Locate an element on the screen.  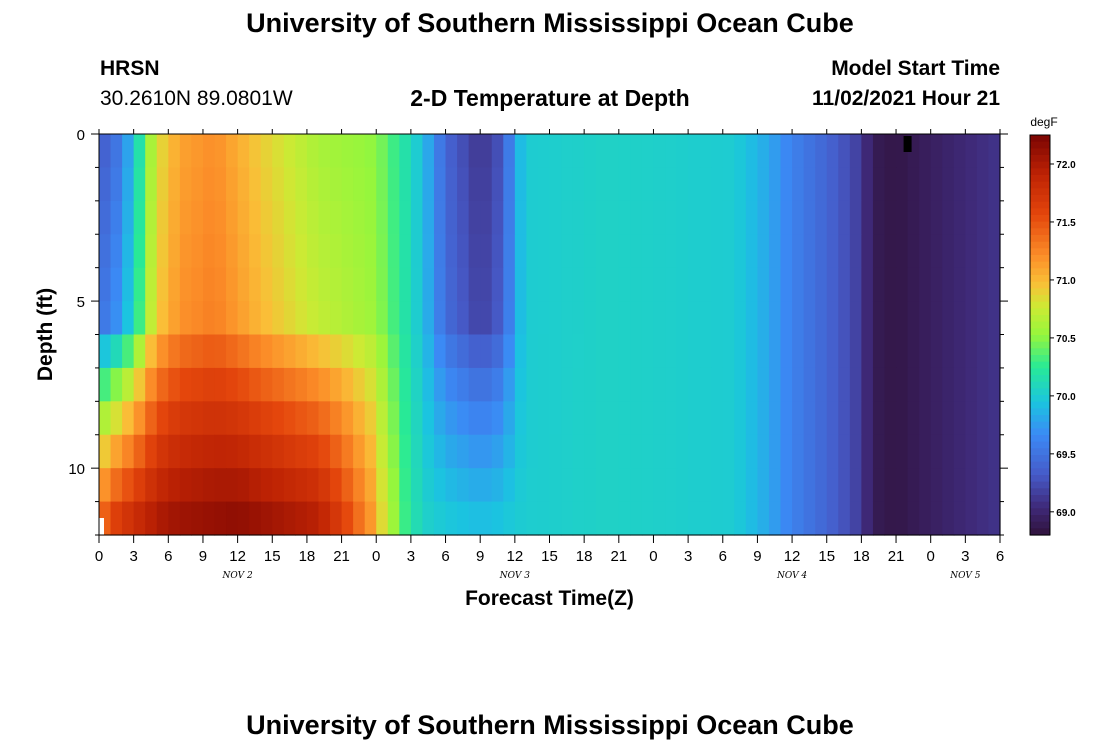
x-tick-label: 21 is located at coordinates (618, 556).